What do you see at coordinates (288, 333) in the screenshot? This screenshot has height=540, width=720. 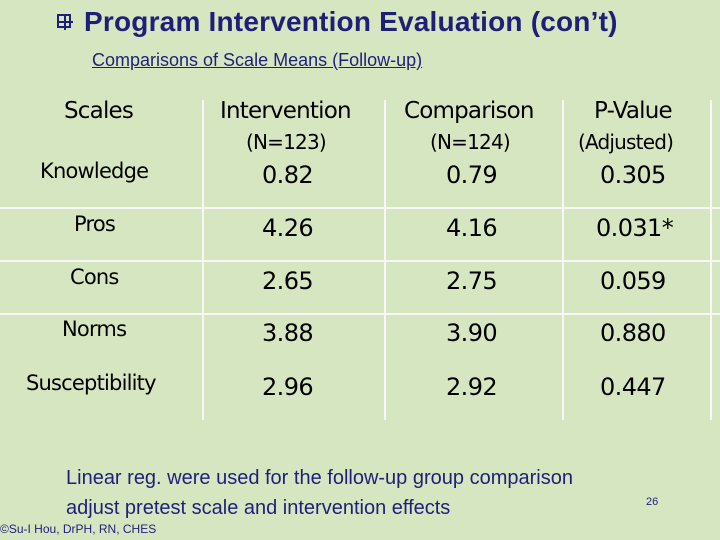 I see `cell-intervention-norms: 3.88` at bounding box center [288, 333].